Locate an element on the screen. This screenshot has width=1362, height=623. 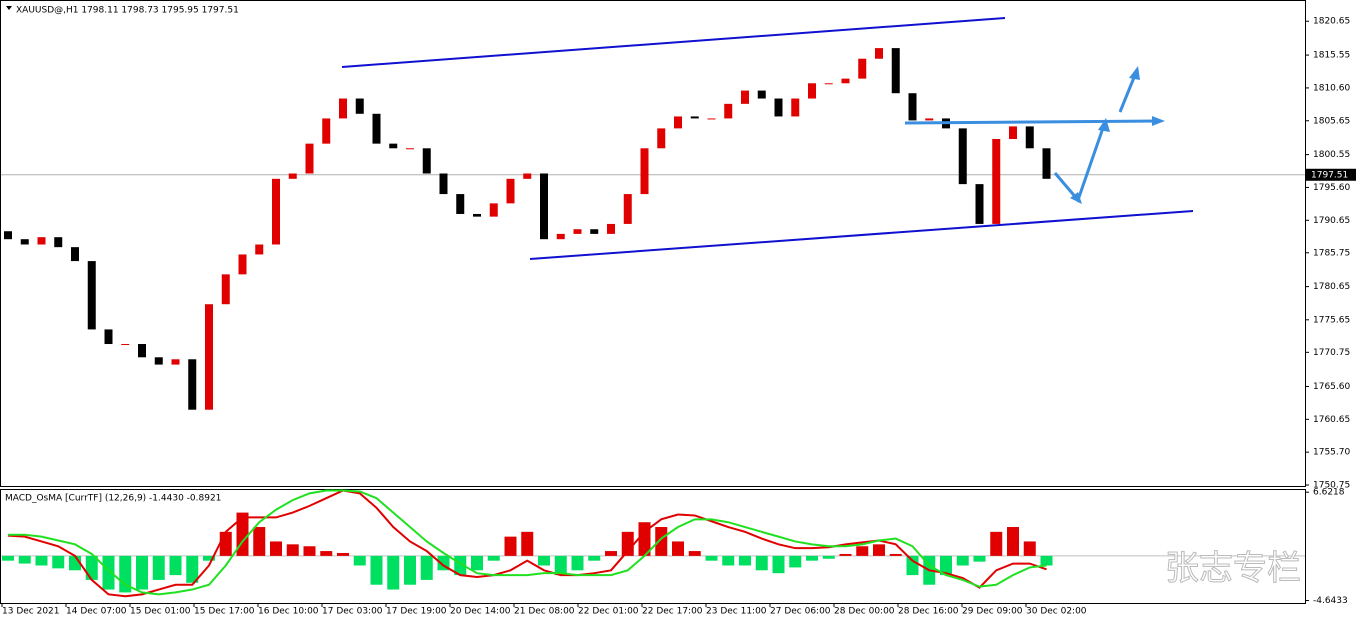
y-tick-label: 1800.55 is located at coordinates (1331, 155).